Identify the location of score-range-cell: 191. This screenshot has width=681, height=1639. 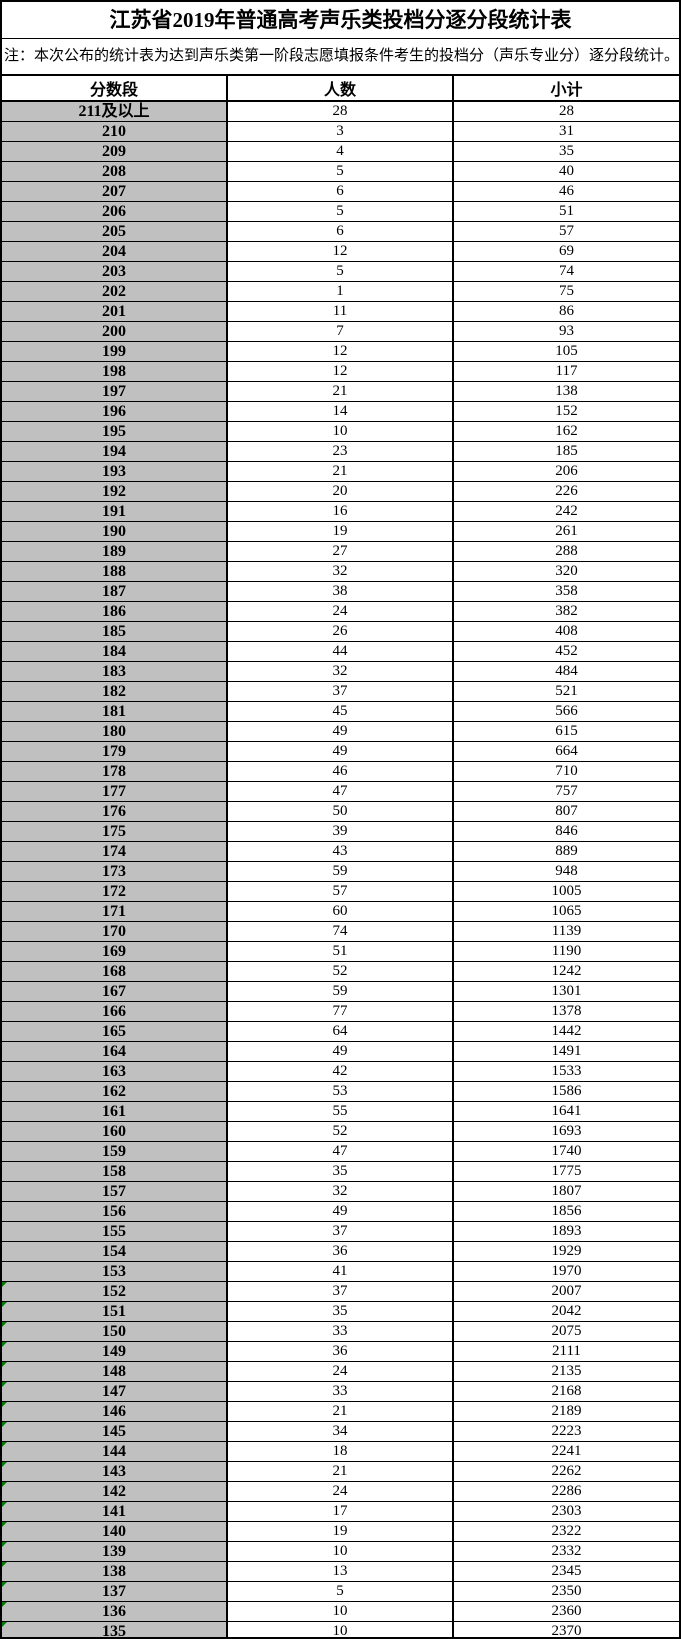
(114, 511).